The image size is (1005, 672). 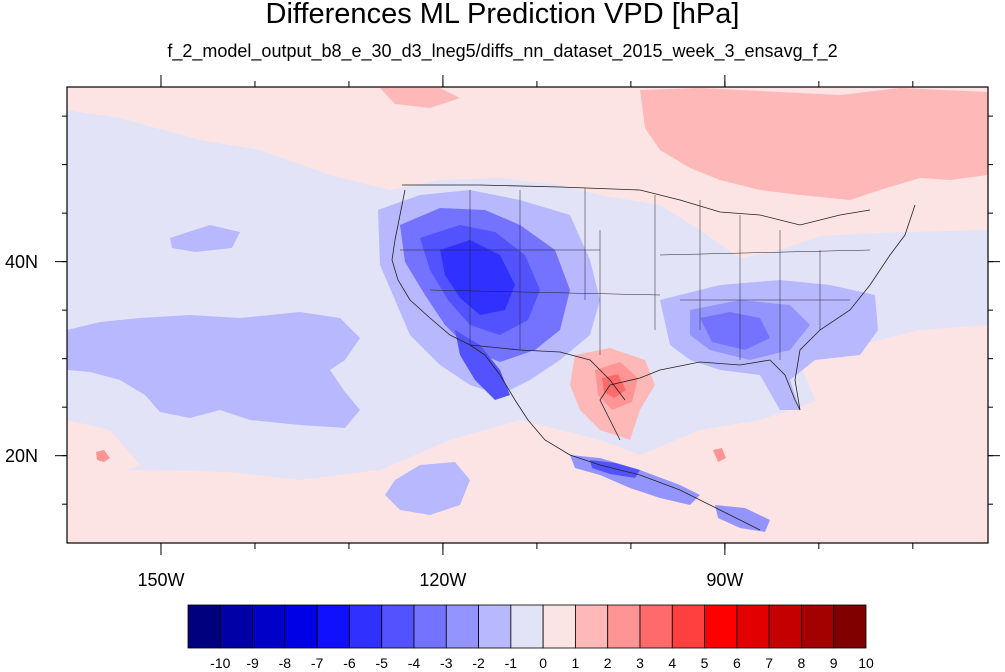 I want to click on border-us-mexico, so click(x=547, y=372).